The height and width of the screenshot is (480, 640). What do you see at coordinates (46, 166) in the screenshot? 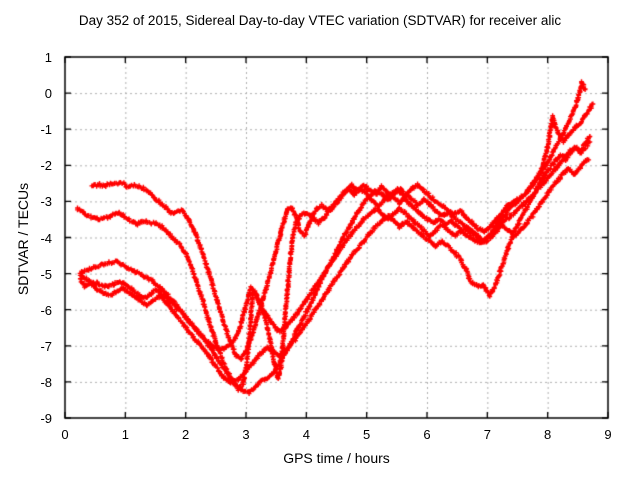
I see `y-tick-label-3: -2` at bounding box center [46, 166].